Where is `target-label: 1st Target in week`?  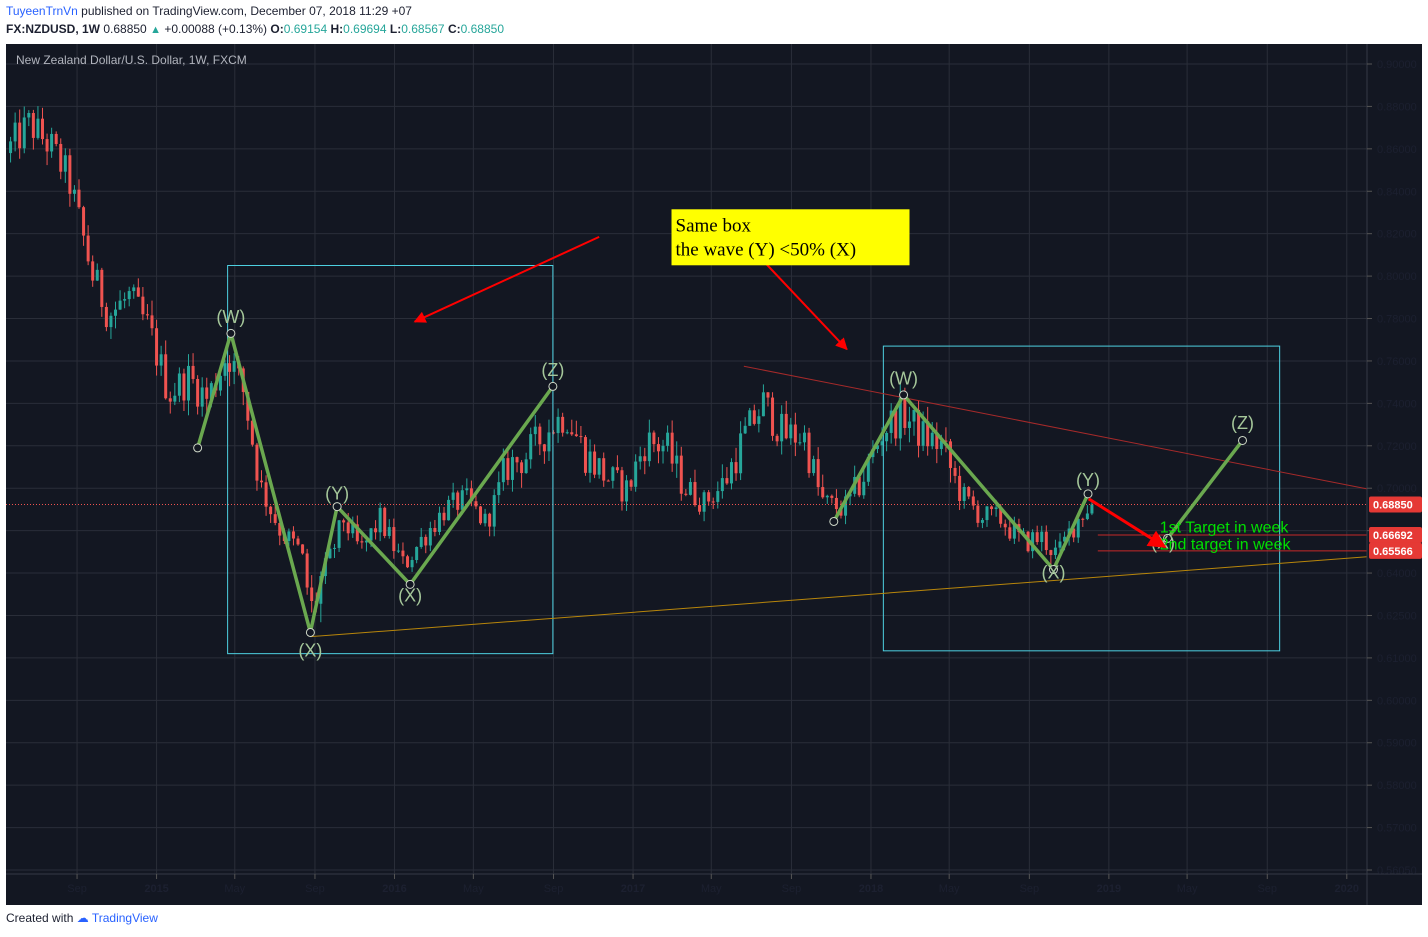 target-label: 1st Target in week is located at coordinates (1225, 527).